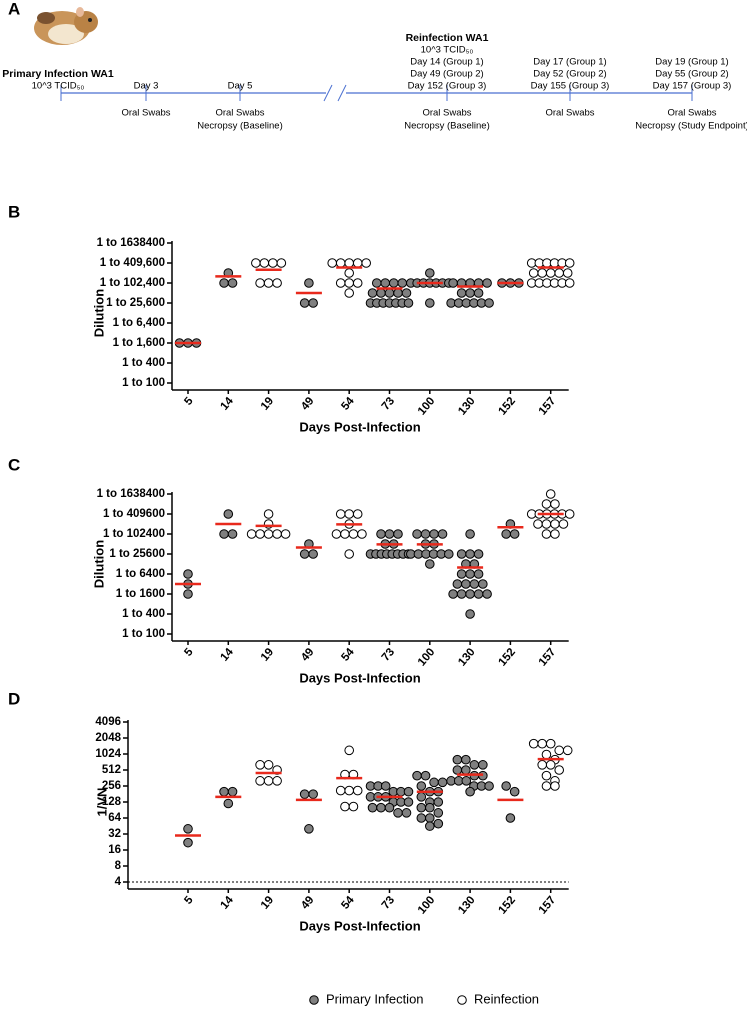  I want to click on legend-label: Primary Infection, so click(375, 998).